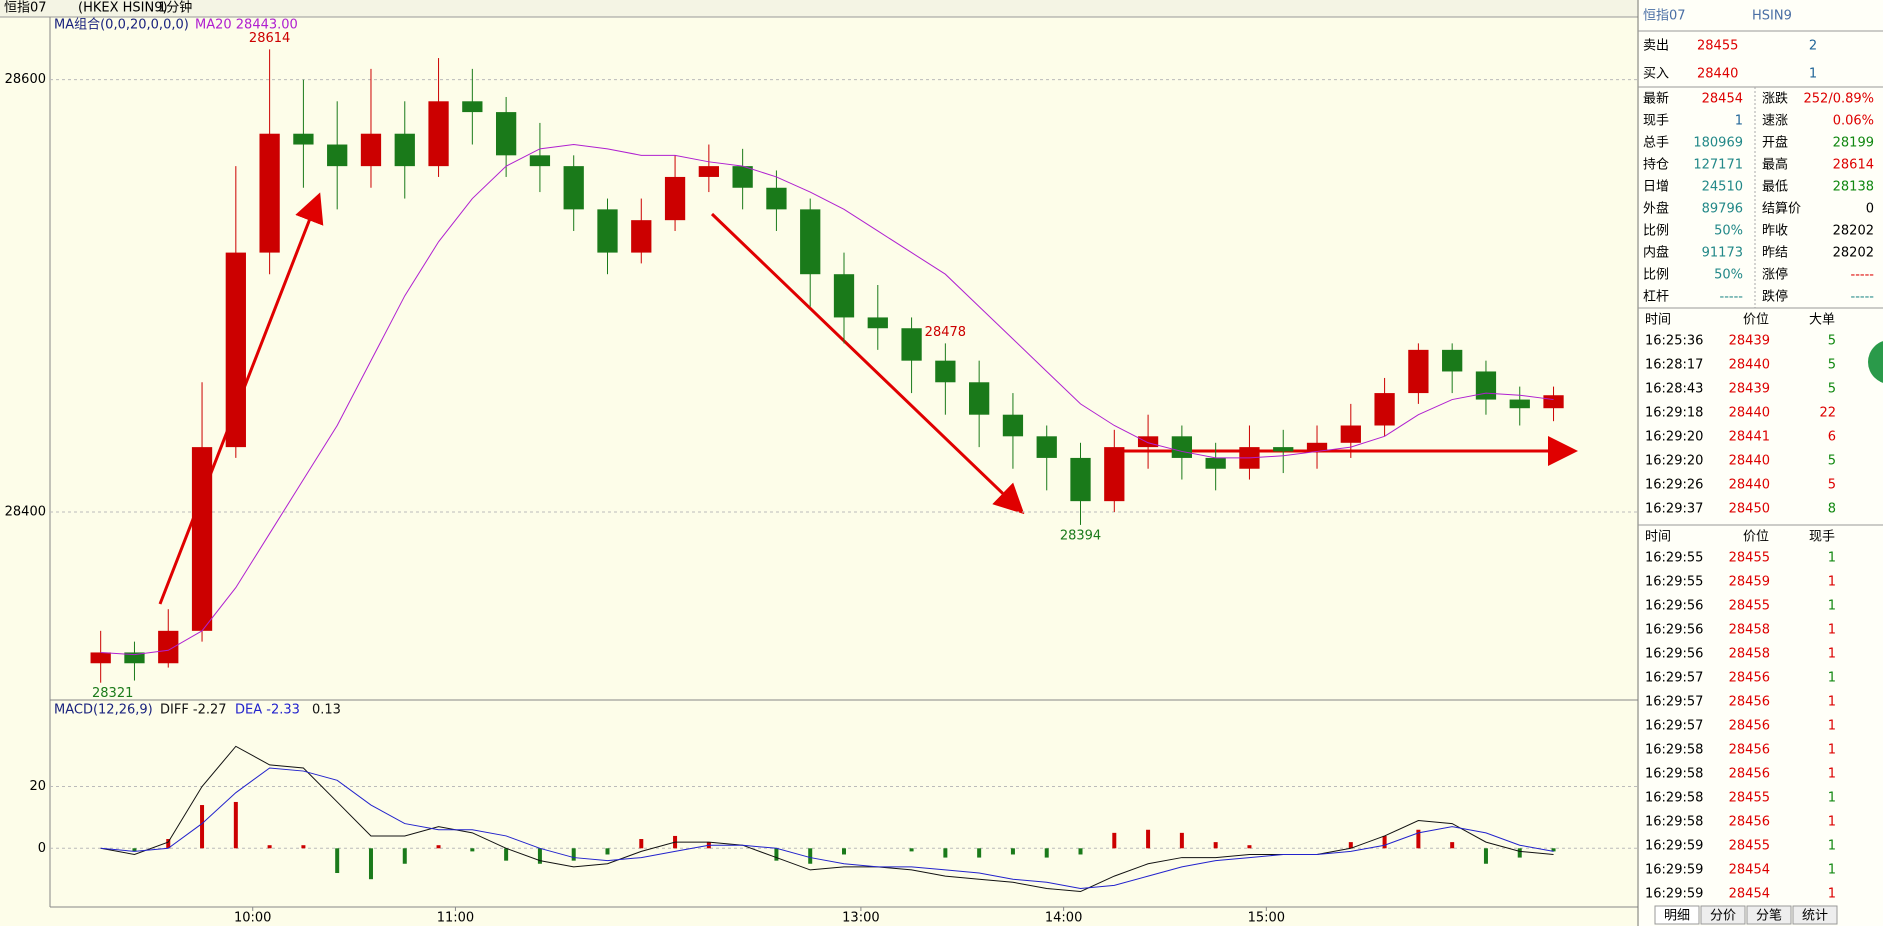 This screenshot has width=1883, height=926. What do you see at coordinates (112, 693) in the screenshot?
I see `extreme-label: 28321` at bounding box center [112, 693].